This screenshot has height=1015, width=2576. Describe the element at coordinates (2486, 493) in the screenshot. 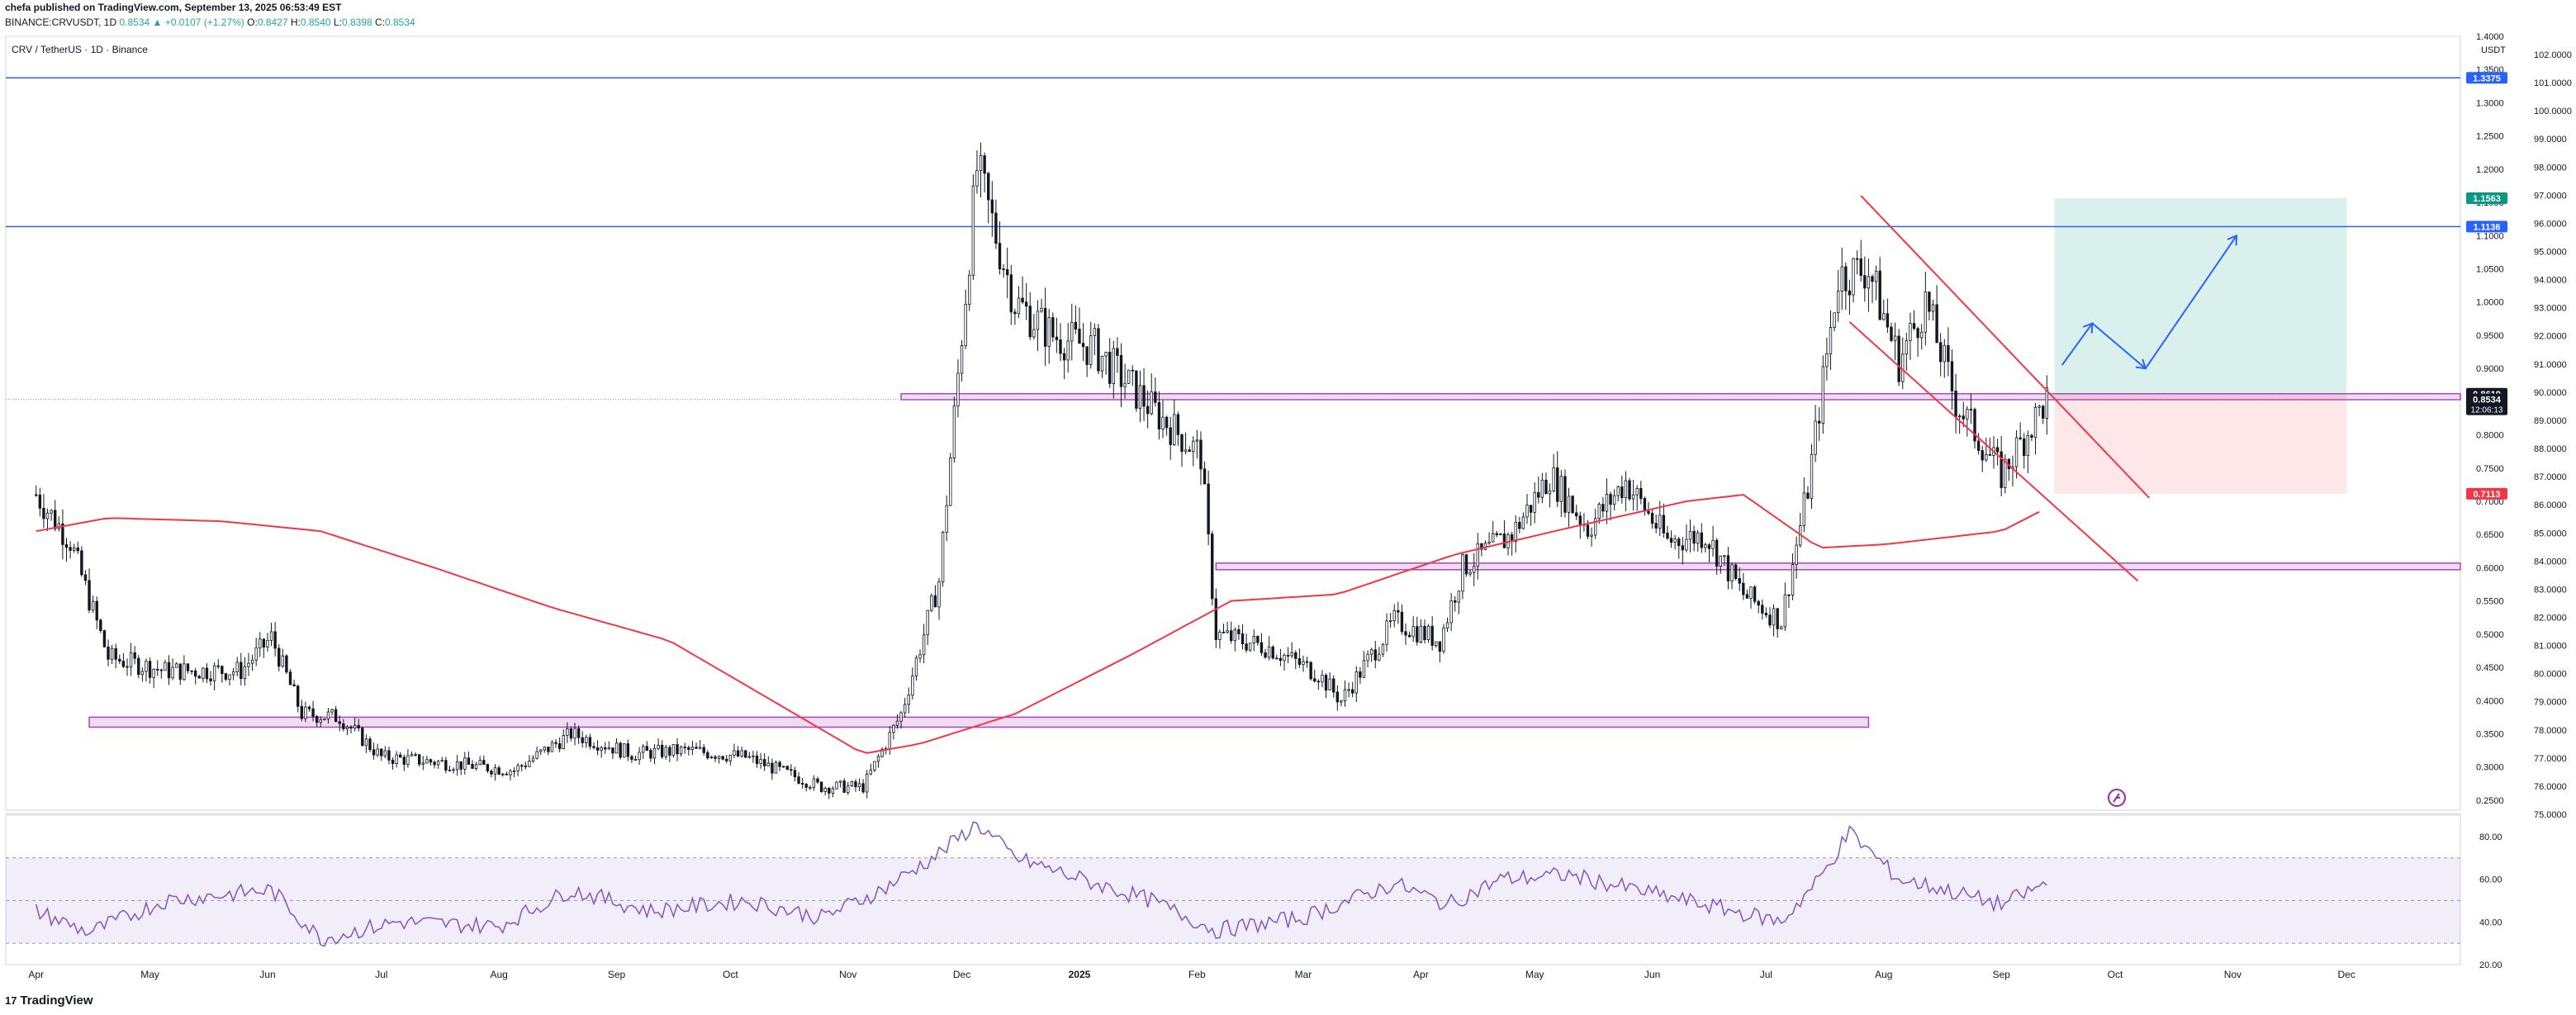

I see `price-label-box` at that location.